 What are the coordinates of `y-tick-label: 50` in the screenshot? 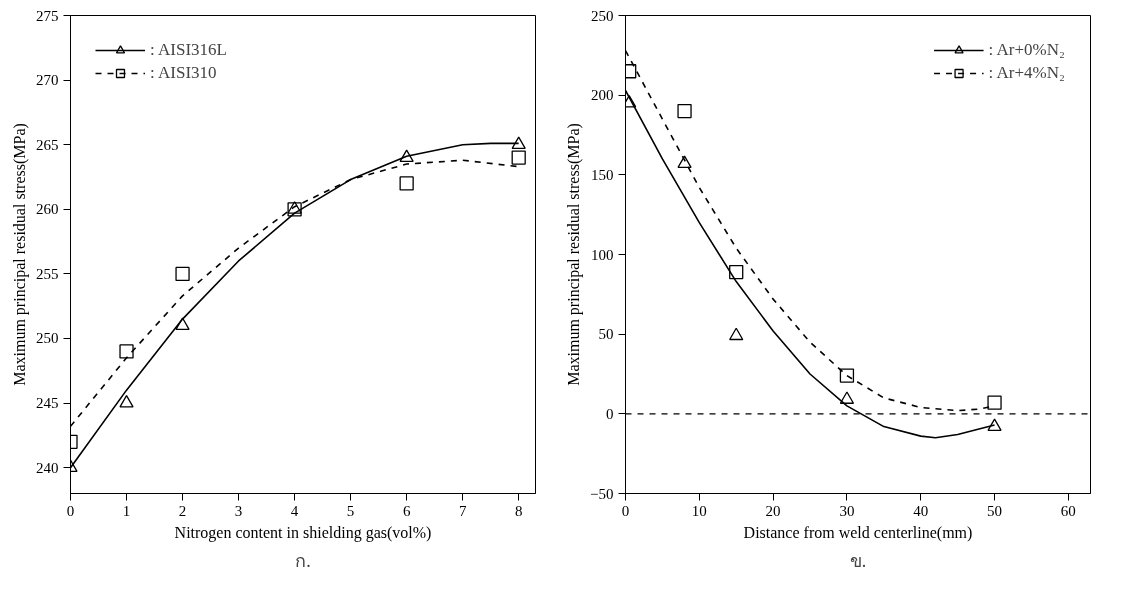 It's located at (606, 334).